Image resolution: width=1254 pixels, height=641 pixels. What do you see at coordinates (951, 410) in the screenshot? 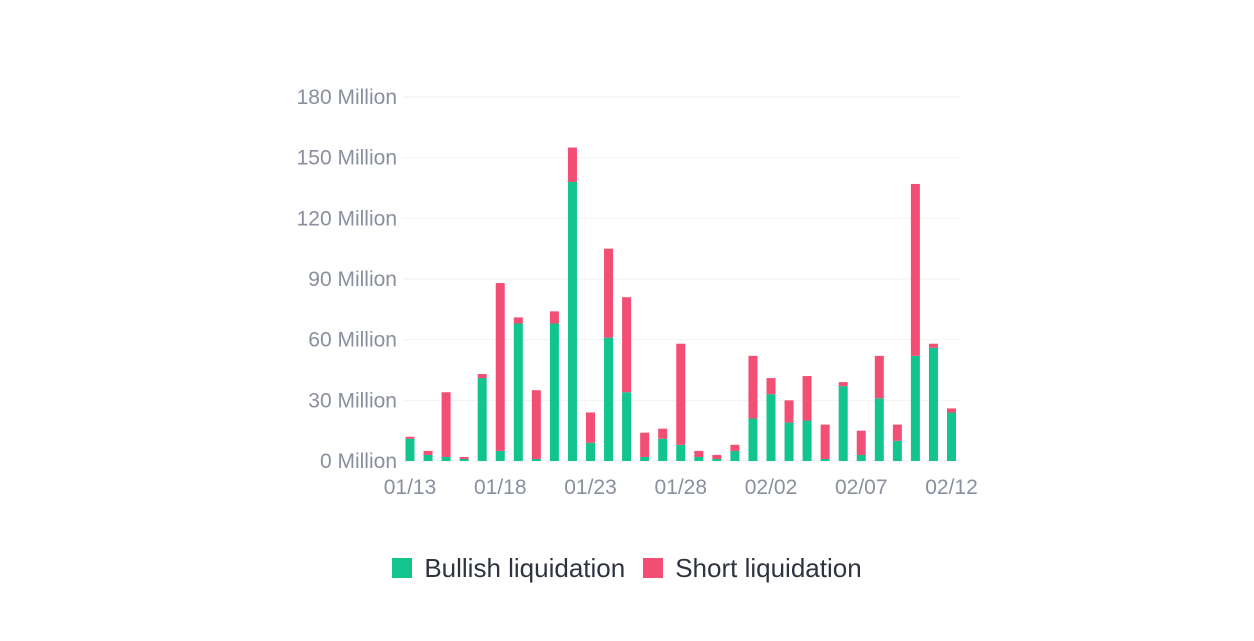
I see `bar-short-02/12` at bounding box center [951, 410].